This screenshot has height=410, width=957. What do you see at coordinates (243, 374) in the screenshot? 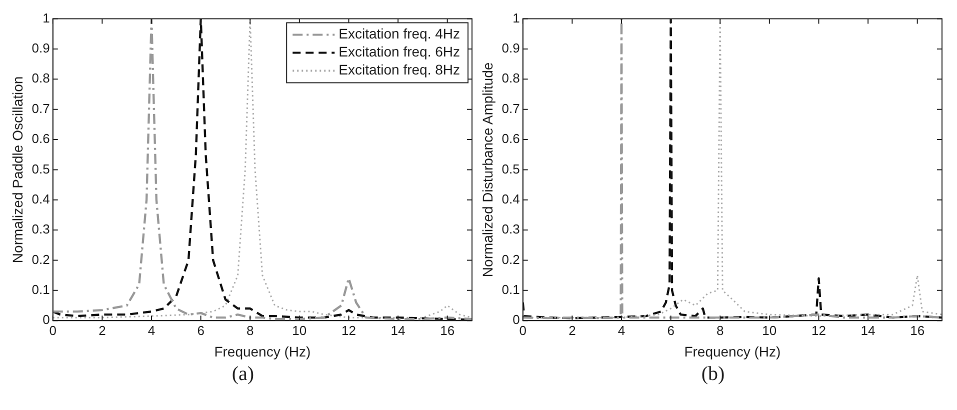
I see `text: (a)` at bounding box center [243, 374].